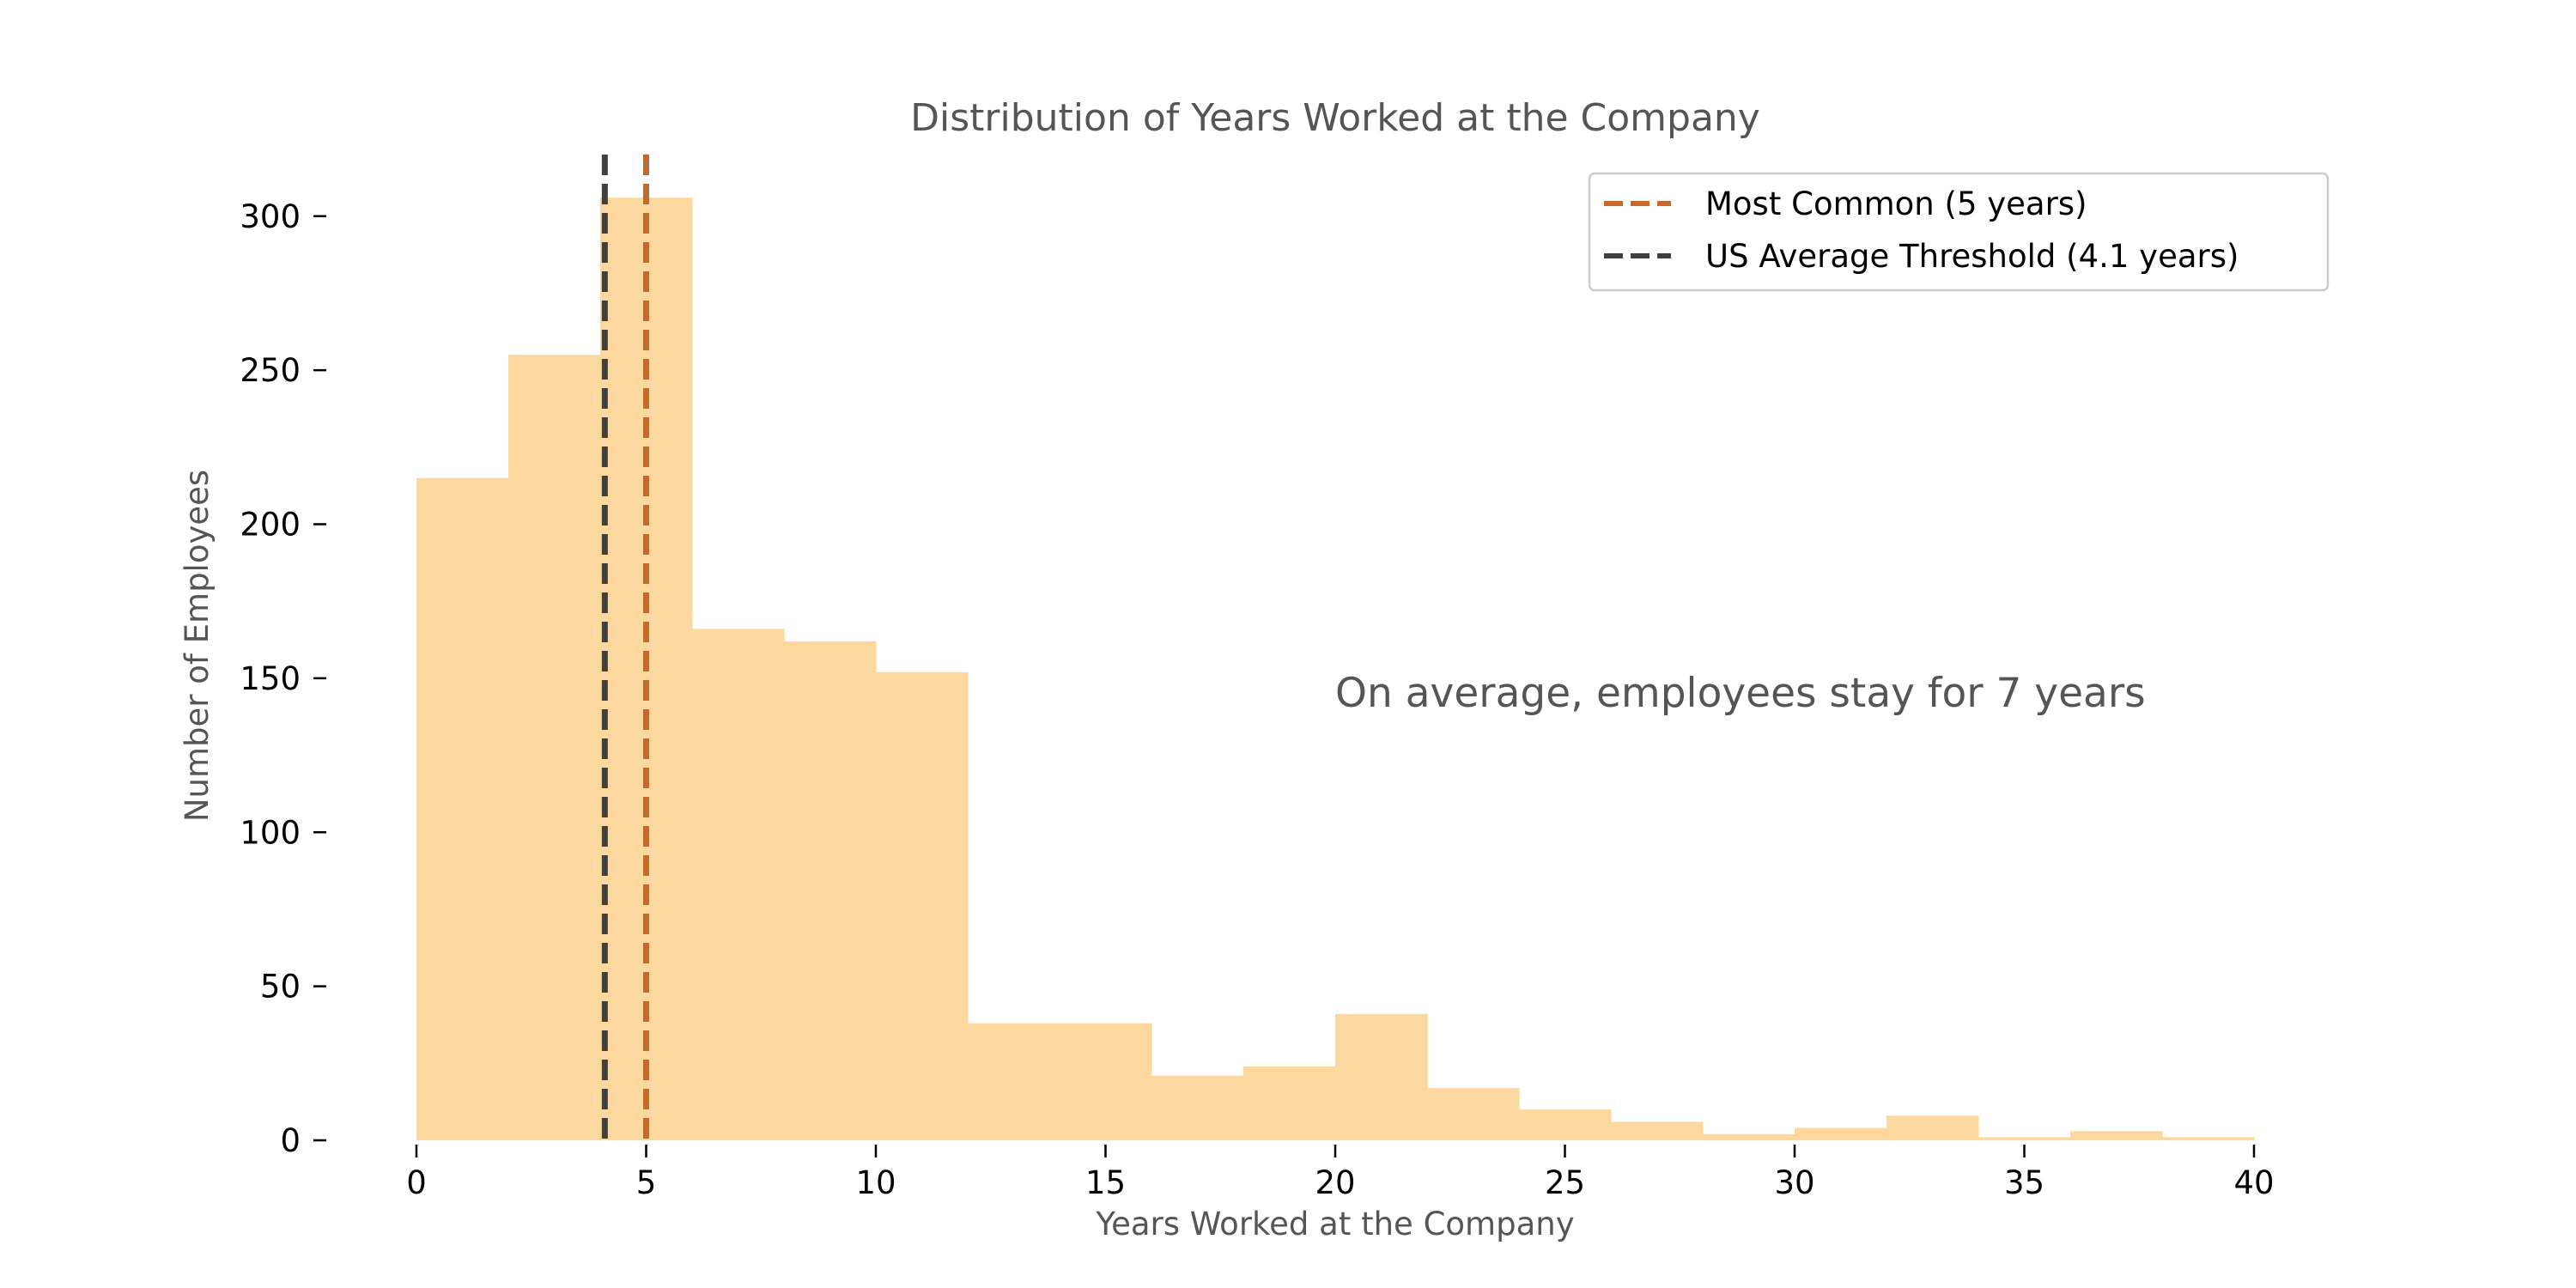 The height and width of the screenshot is (1288, 2576). Describe the element at coordinates (2253, 1182) in the screenshot. I see `x-tick-label: 40` at that location.